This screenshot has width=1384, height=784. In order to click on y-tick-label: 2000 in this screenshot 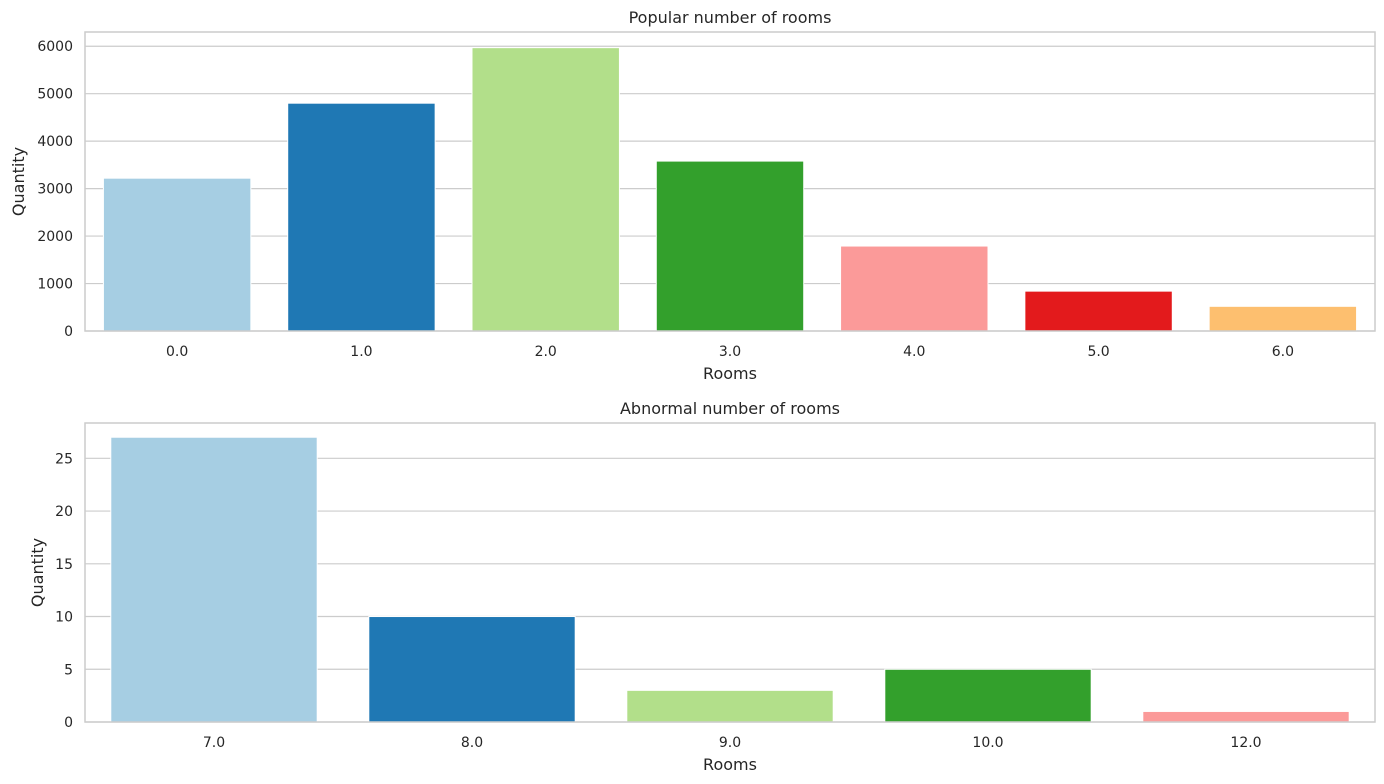, I will do `click(55, 237)`.